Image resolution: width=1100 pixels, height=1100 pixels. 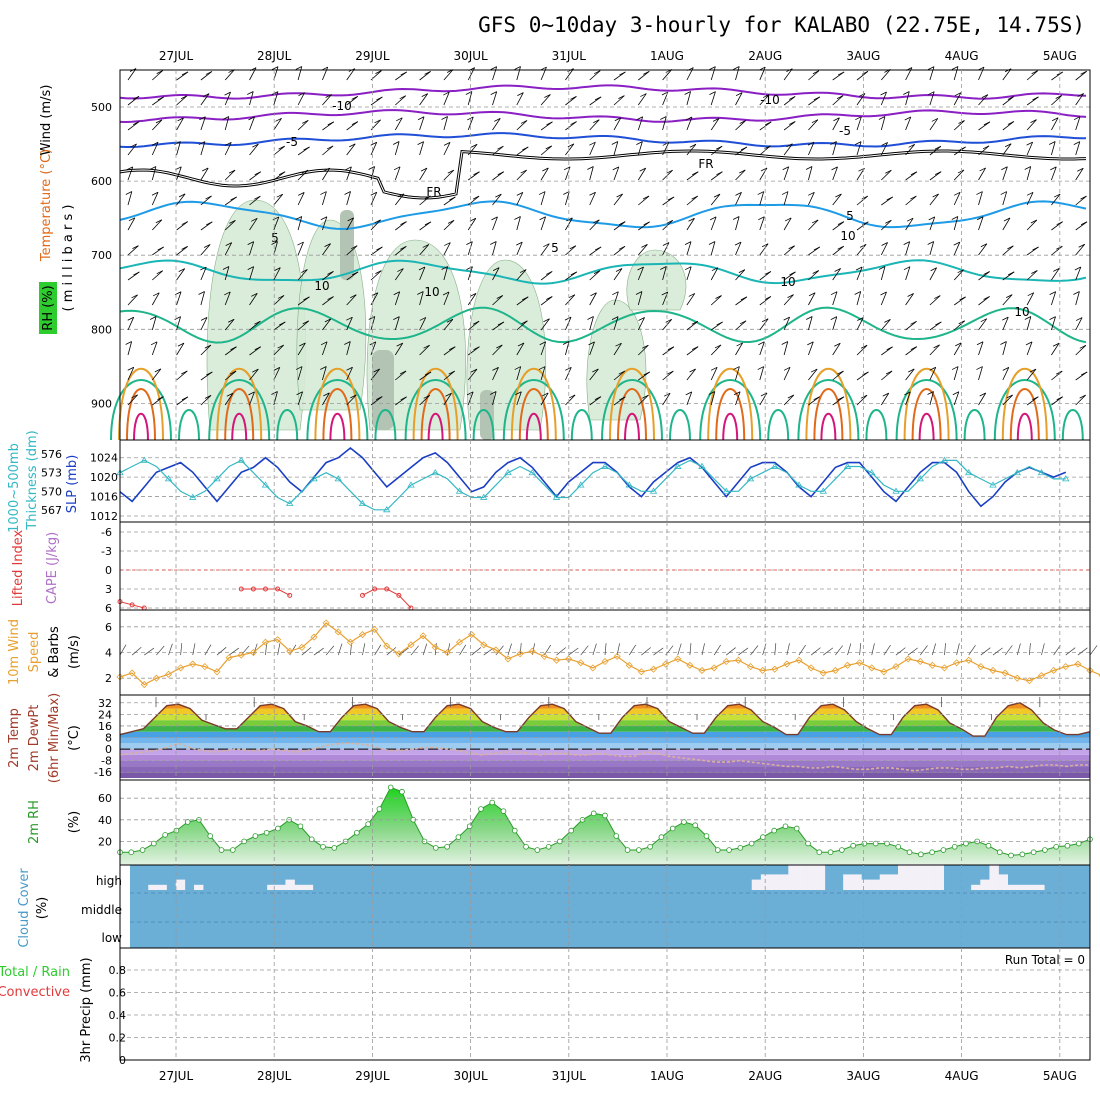 I want to click on wind-tick-label: 4, so click(x=108, y=653).